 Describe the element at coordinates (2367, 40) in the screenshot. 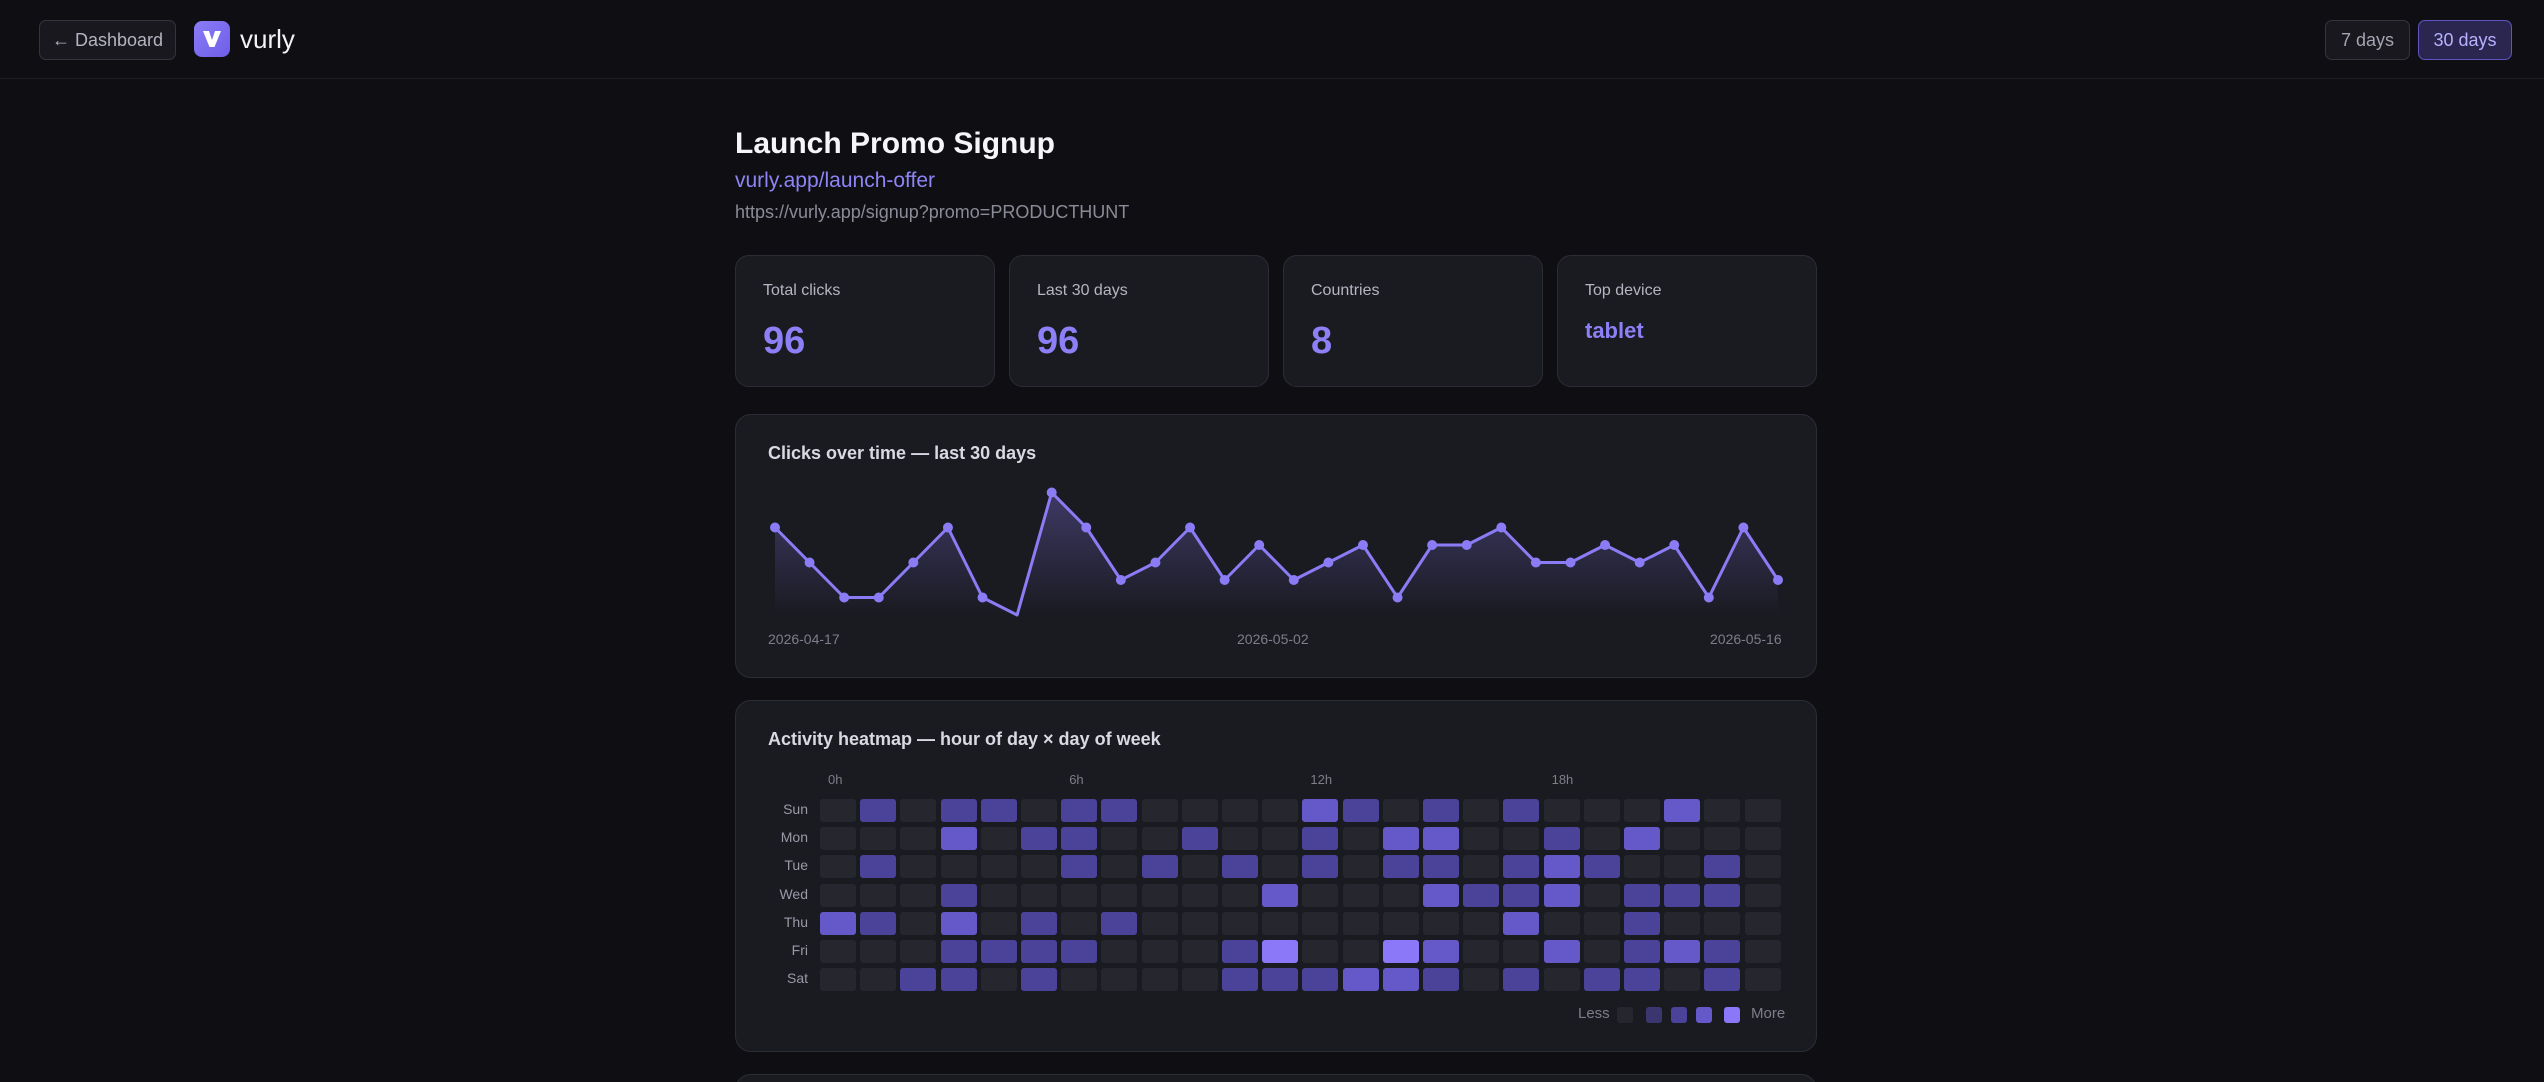

I see `range-7-days-button: 7 days` at that location.